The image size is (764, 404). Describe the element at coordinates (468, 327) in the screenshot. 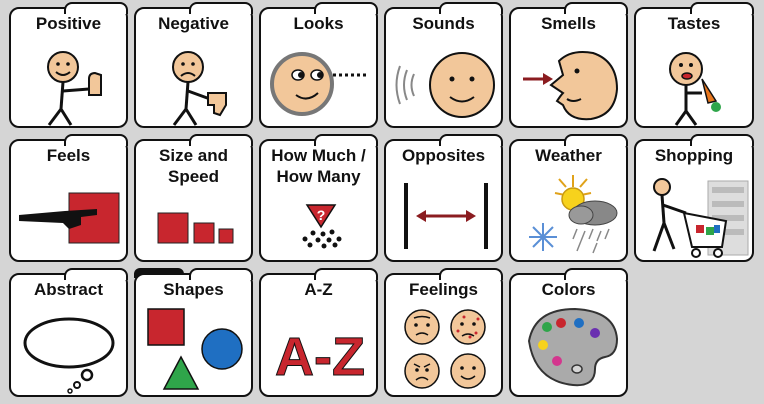

I see `sick-face-icon` at that location.